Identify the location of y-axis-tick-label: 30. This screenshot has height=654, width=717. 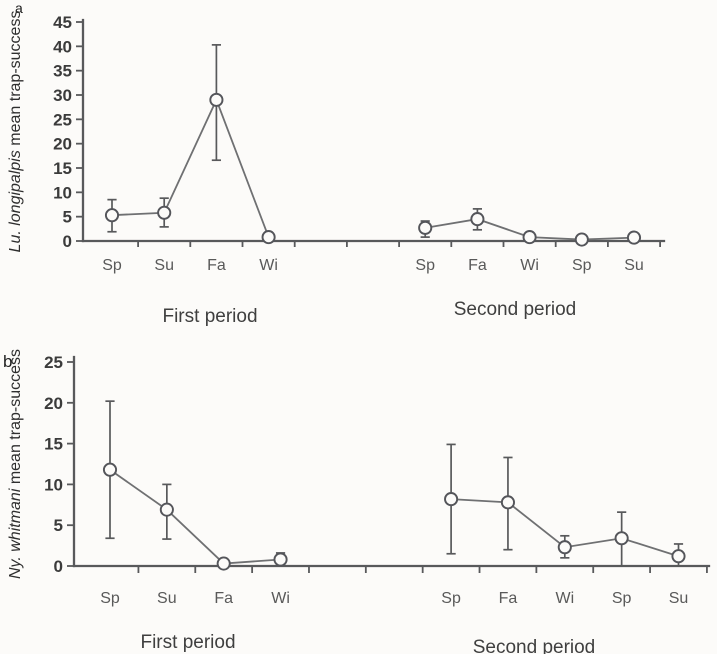
(62, 95).